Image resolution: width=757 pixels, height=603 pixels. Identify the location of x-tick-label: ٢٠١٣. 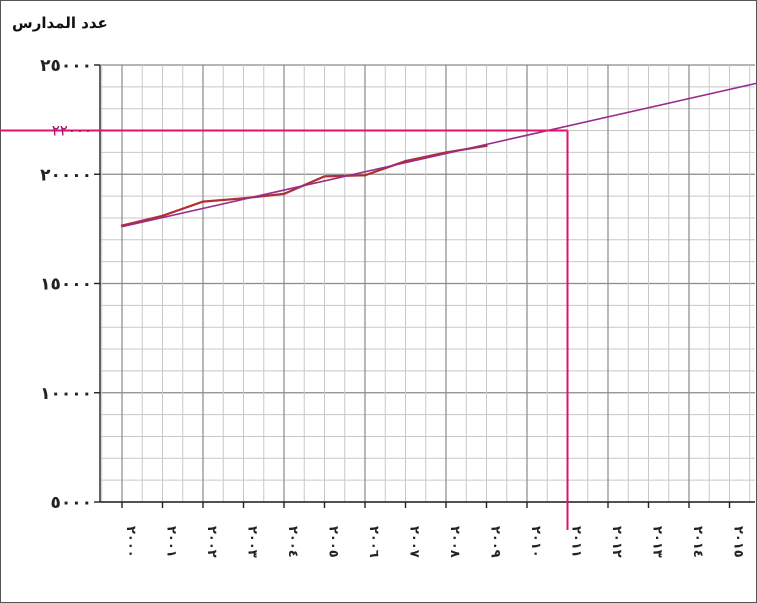
(657, 542).